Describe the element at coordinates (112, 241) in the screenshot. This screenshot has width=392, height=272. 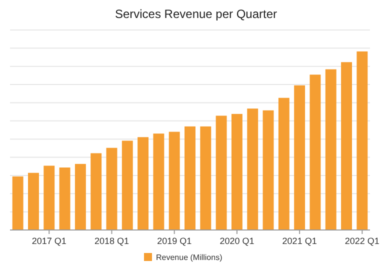
I see `x-tick-label: 2018 Q1` at that location.